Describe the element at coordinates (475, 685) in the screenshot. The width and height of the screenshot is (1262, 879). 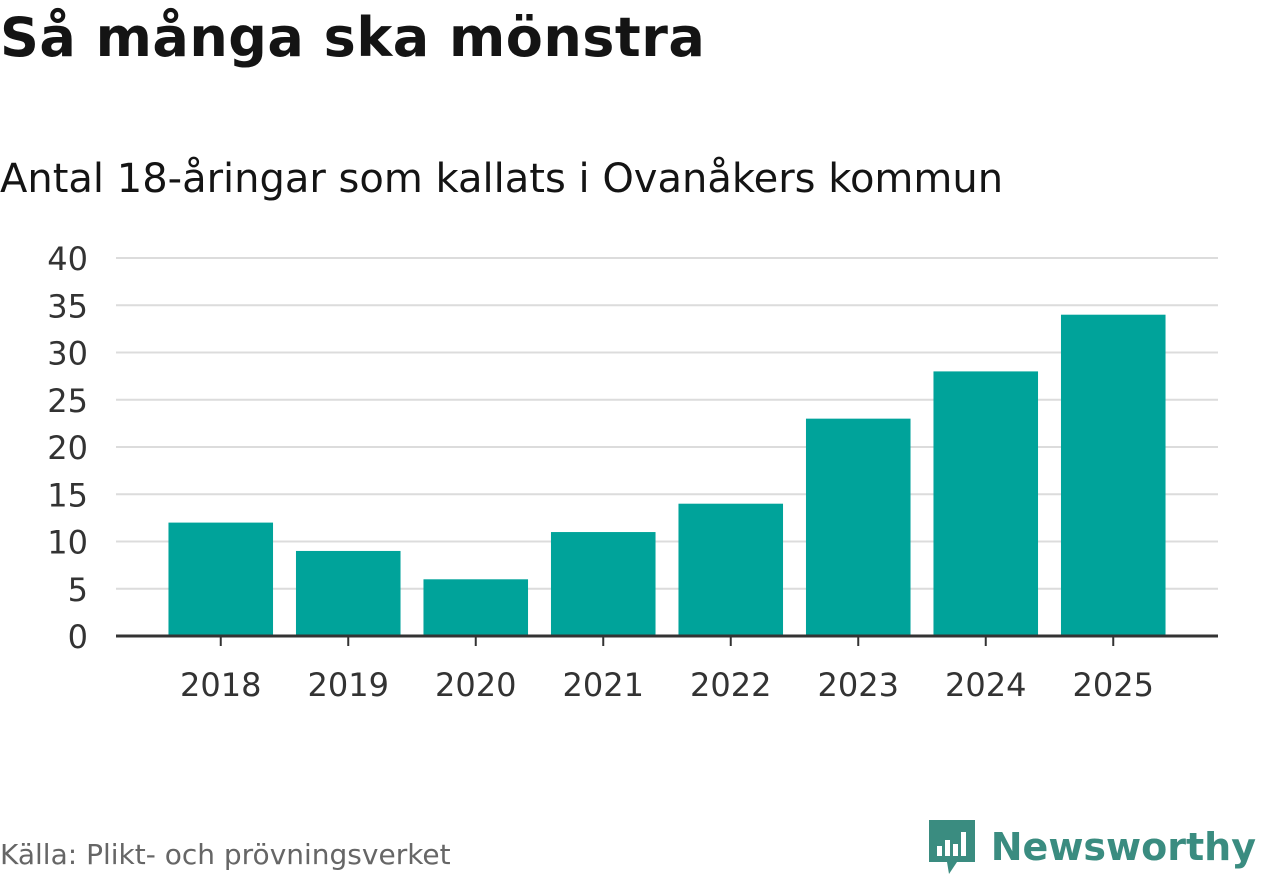
I see `x-tick-label: 2020` at that location.